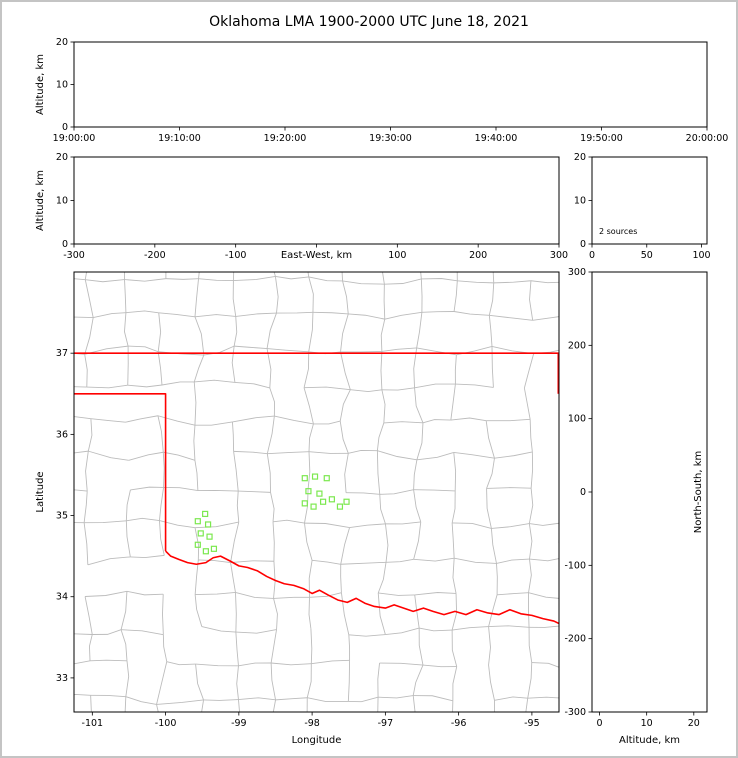 The image size is (738, 758). I want to click on svg-text: -97, so click(386, 723).